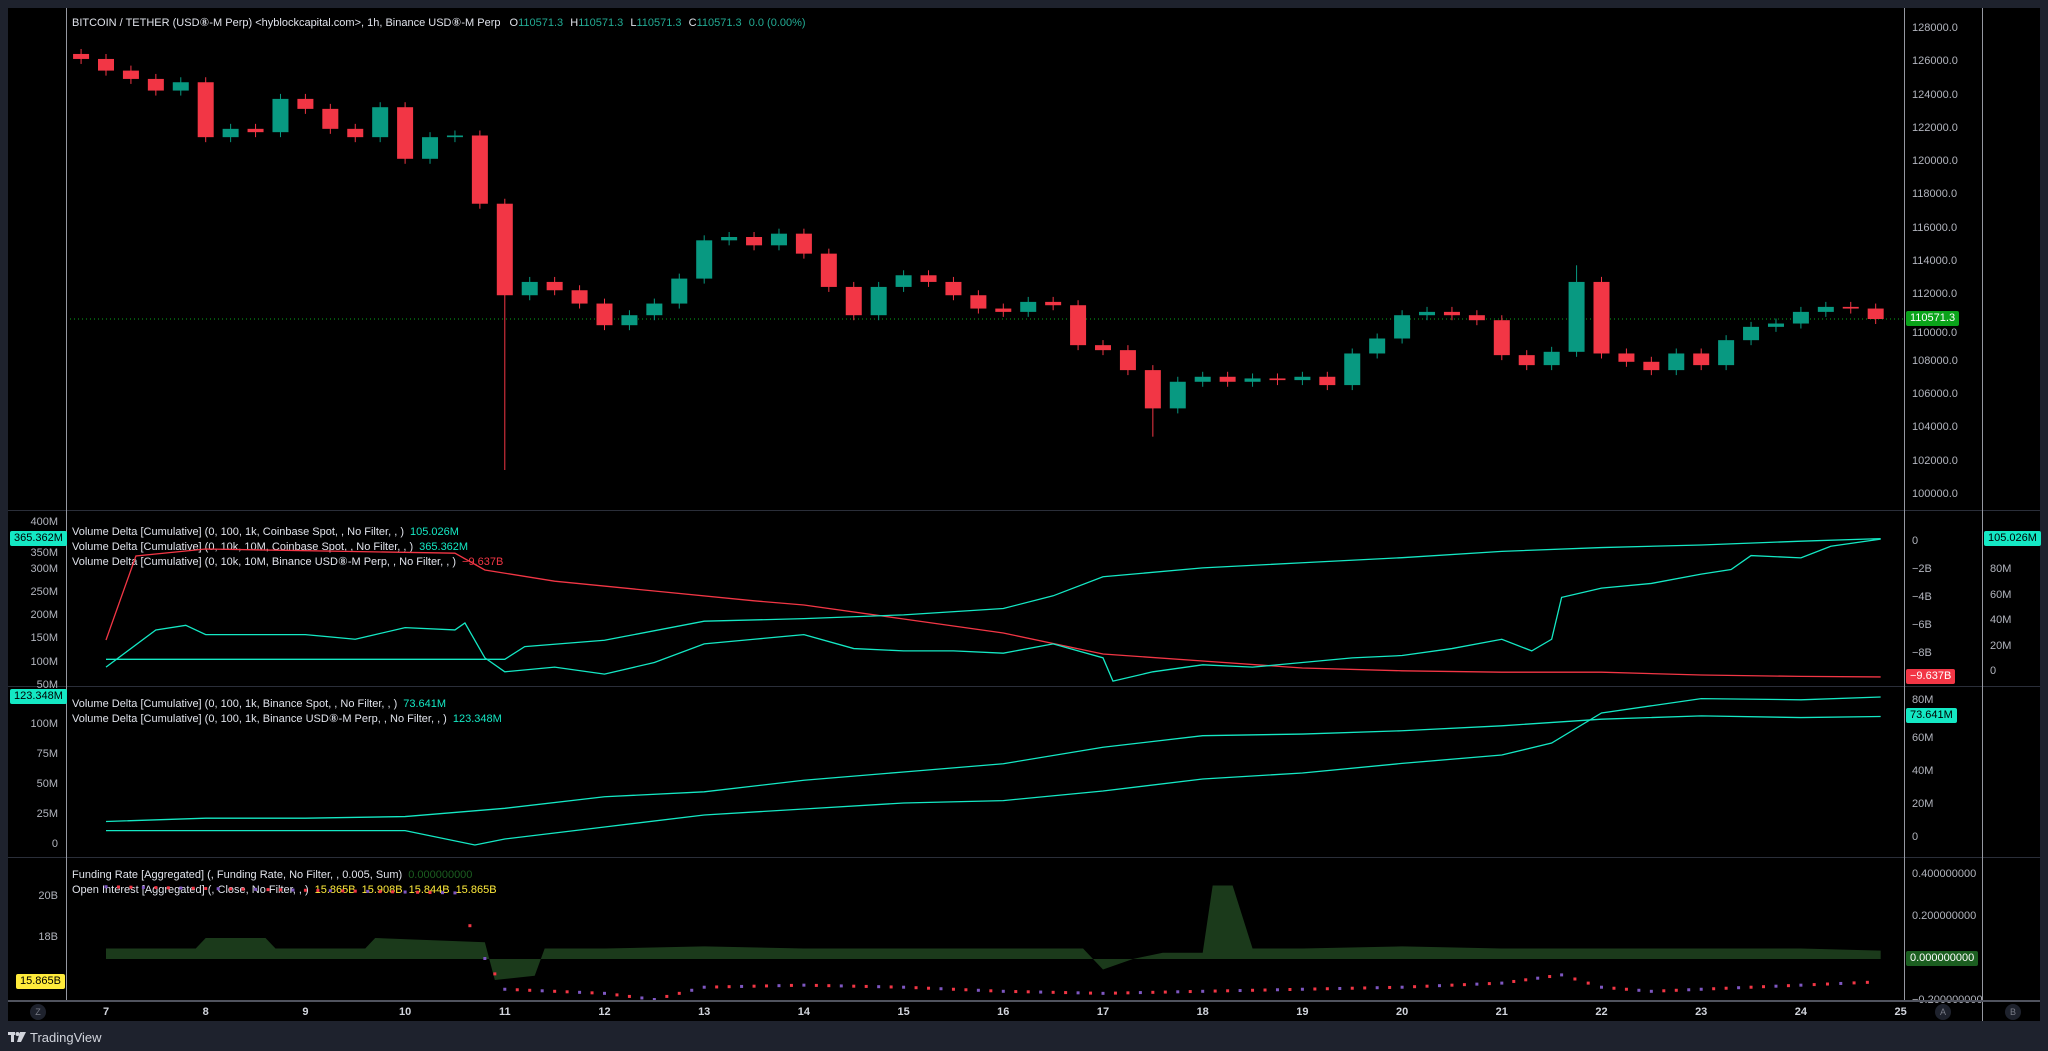 This screenshot has width=2048, height=1051. I want to click on inner-right-tick: −6B, so click(1922, 625).